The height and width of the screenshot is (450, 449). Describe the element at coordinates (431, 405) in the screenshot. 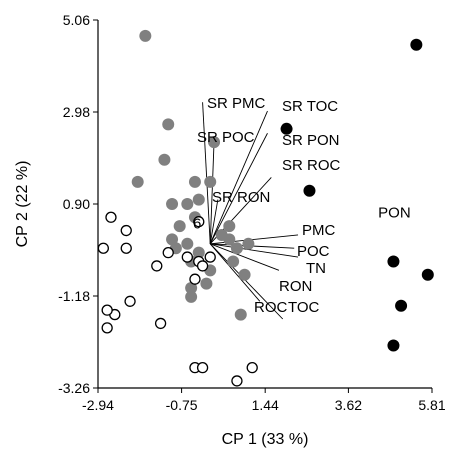

I see `x-tick-label: 5.81` at that location.